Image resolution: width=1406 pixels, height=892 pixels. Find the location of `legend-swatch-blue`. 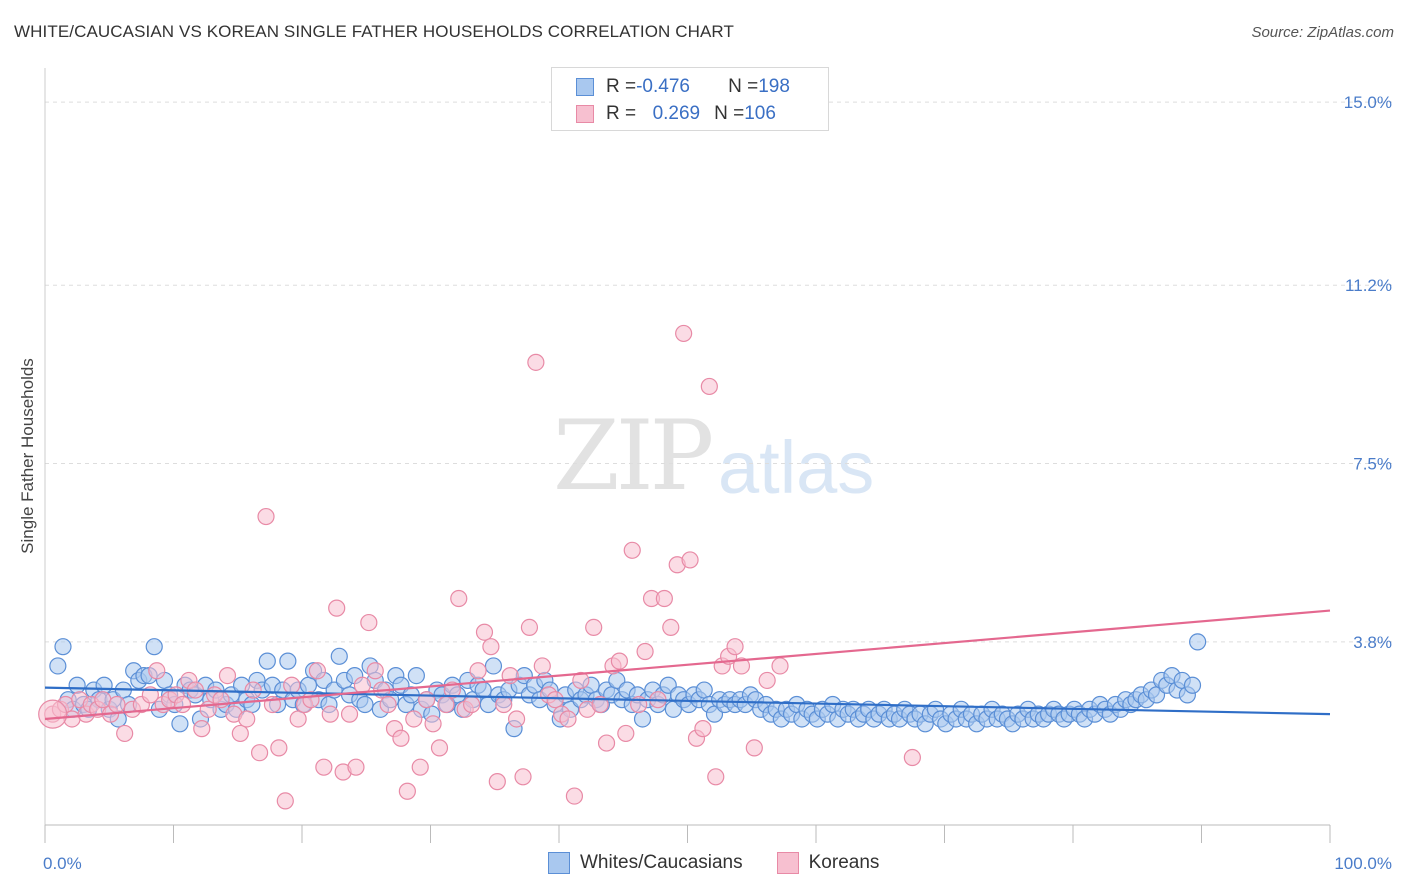

legend-swatch-blue is located at coordinates (585, 87).